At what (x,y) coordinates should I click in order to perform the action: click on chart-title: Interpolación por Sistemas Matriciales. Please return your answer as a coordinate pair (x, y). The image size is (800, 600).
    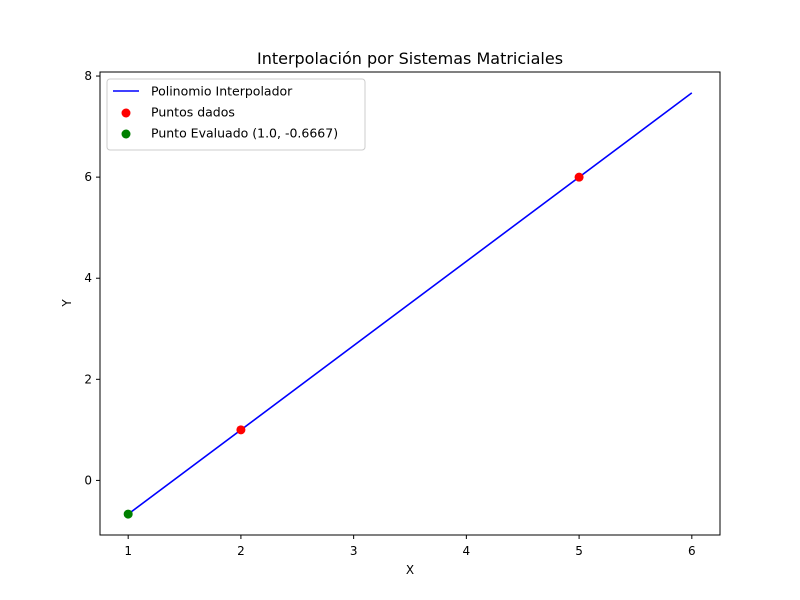
    Looking at the image, I should click on (410, 58).